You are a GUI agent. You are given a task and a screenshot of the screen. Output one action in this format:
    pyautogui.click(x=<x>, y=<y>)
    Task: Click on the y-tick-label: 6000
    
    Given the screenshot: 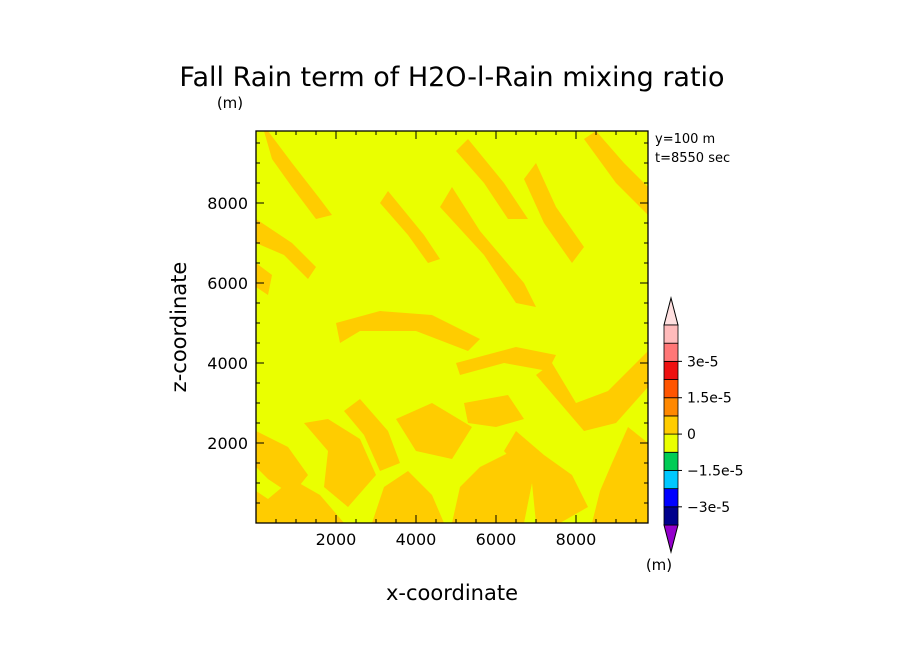 What is the action you would take?
    pyautogui.click(x=227, y=283)
    